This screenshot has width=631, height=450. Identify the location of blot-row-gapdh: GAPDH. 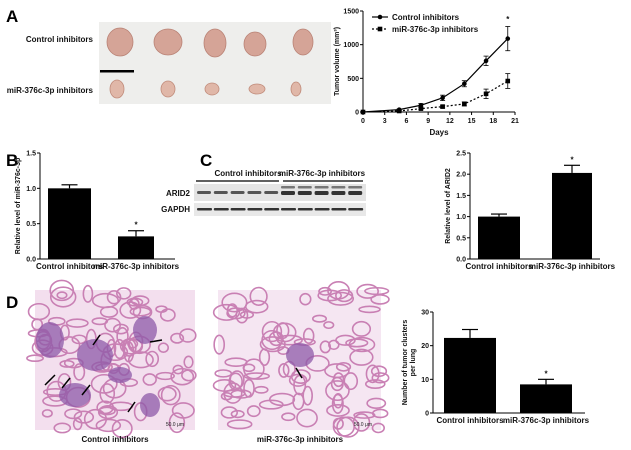
(175, 209).